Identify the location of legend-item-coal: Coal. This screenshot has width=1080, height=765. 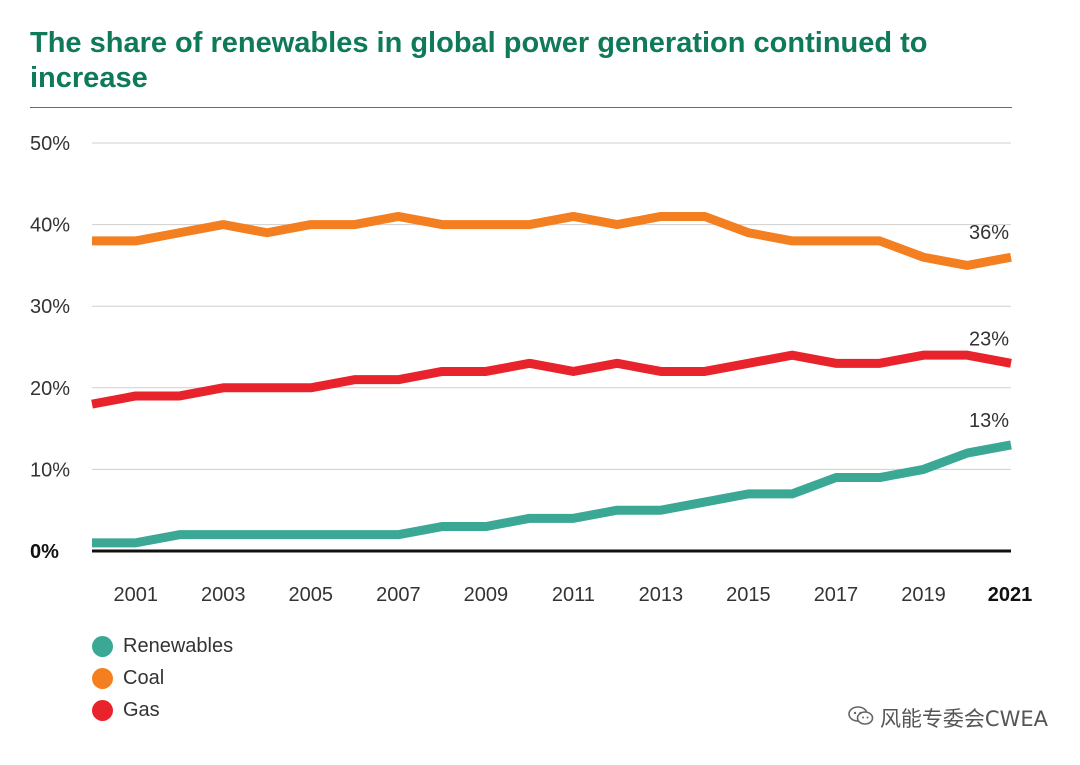
(162, 678).